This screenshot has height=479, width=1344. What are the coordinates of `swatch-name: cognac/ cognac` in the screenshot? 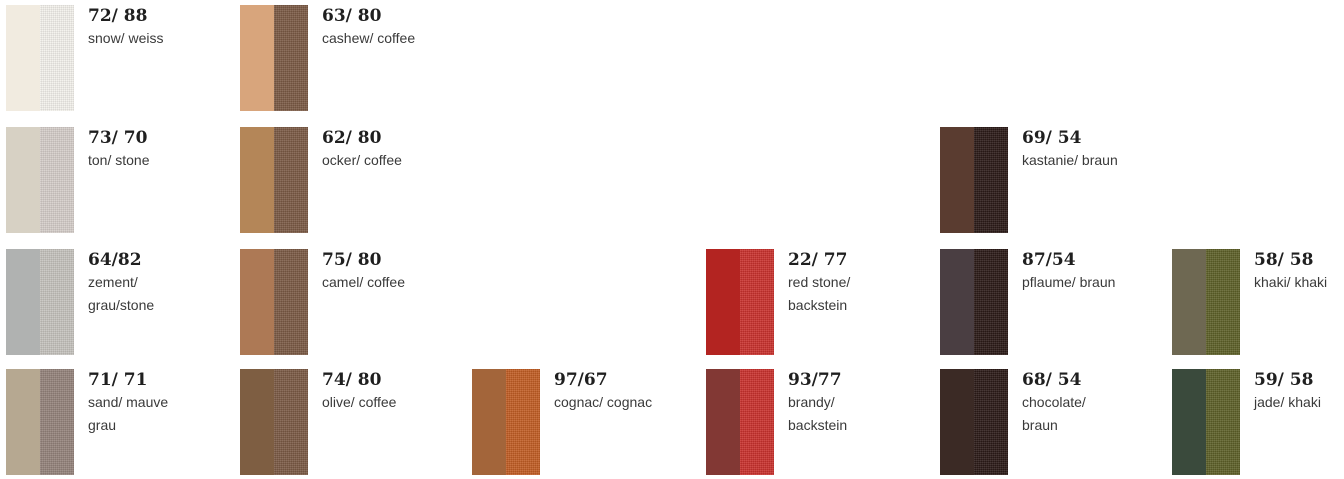 It's located at (603, 402).